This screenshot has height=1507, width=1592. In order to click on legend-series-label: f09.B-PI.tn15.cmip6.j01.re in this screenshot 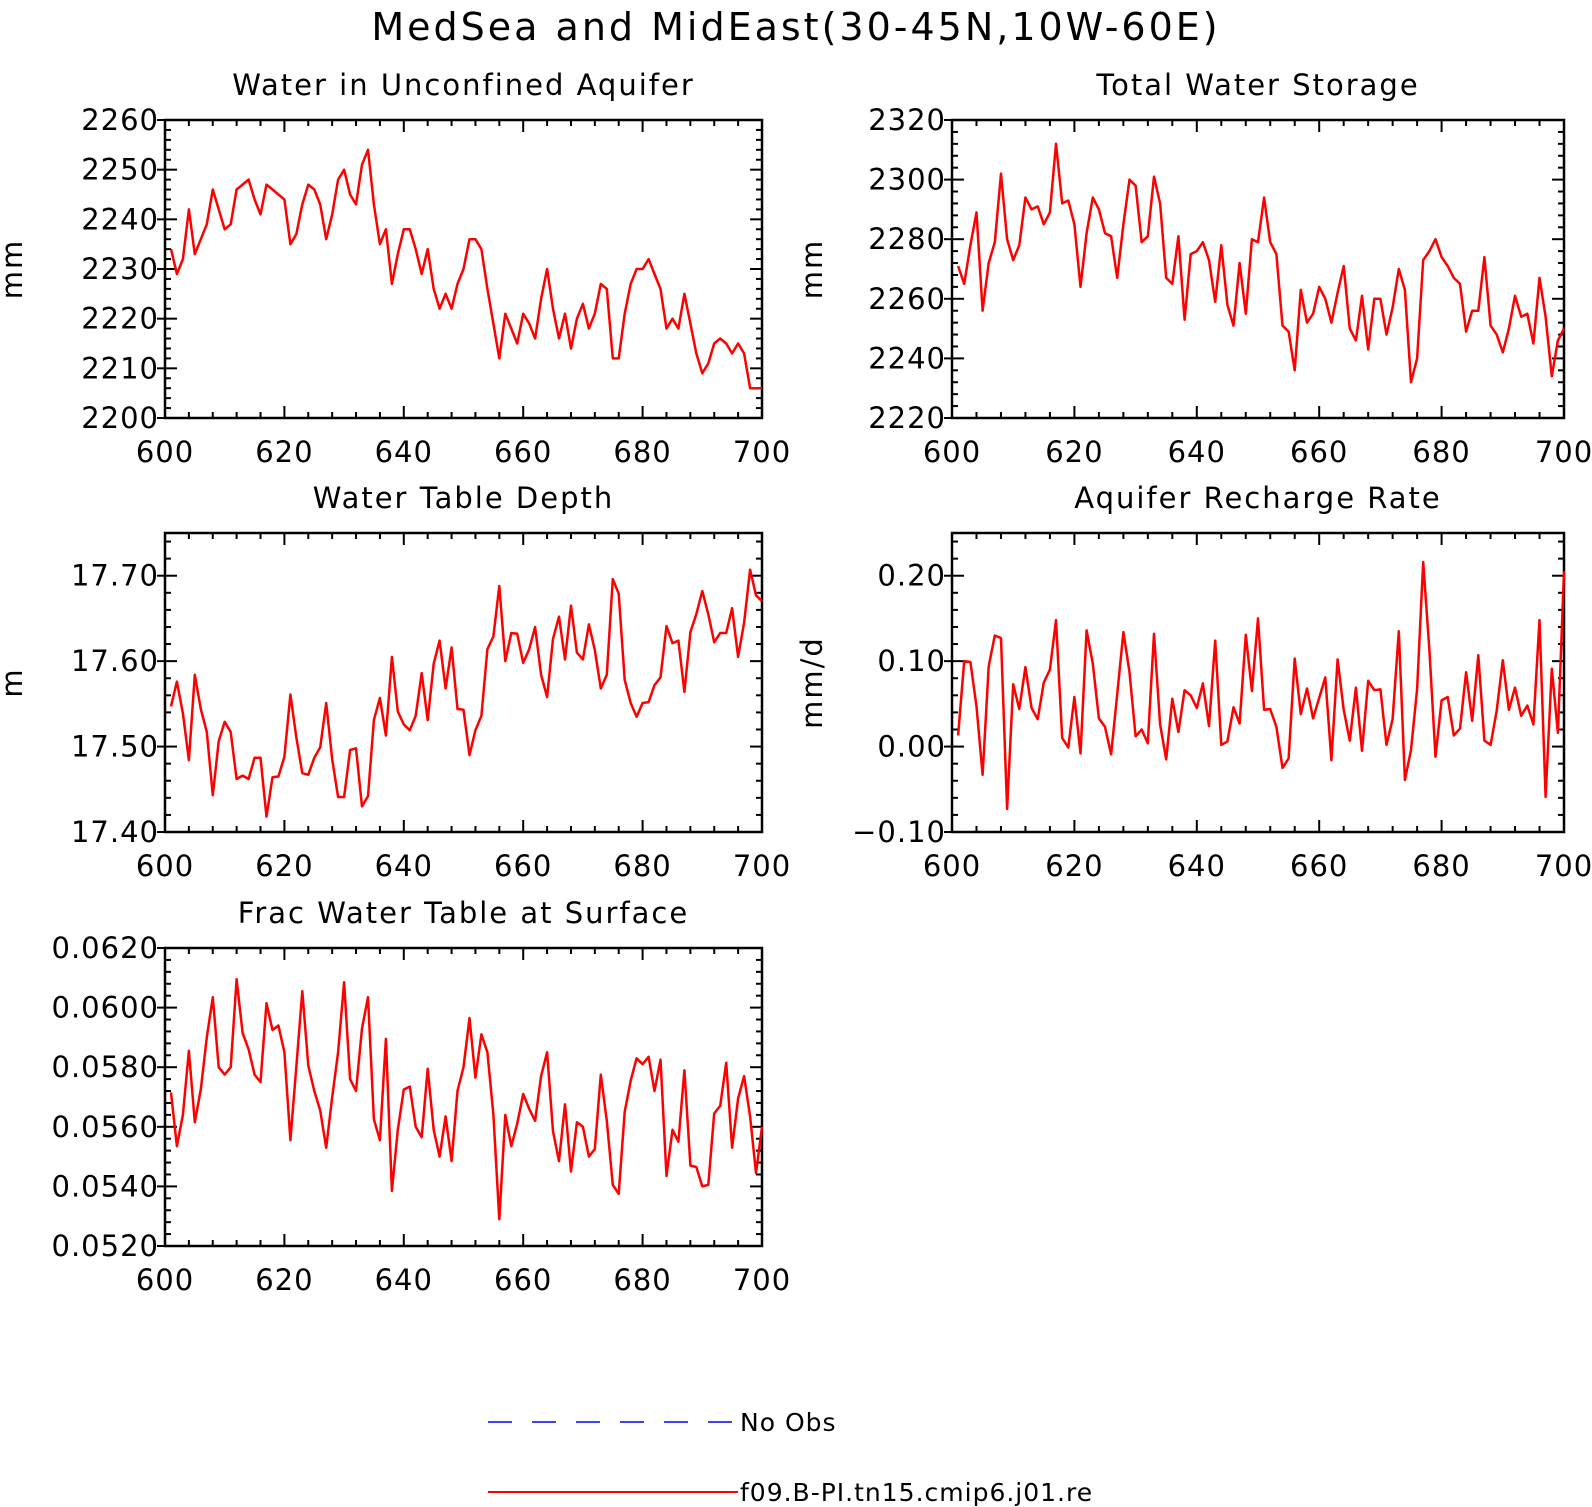, I will do `click(916, 1492)`.